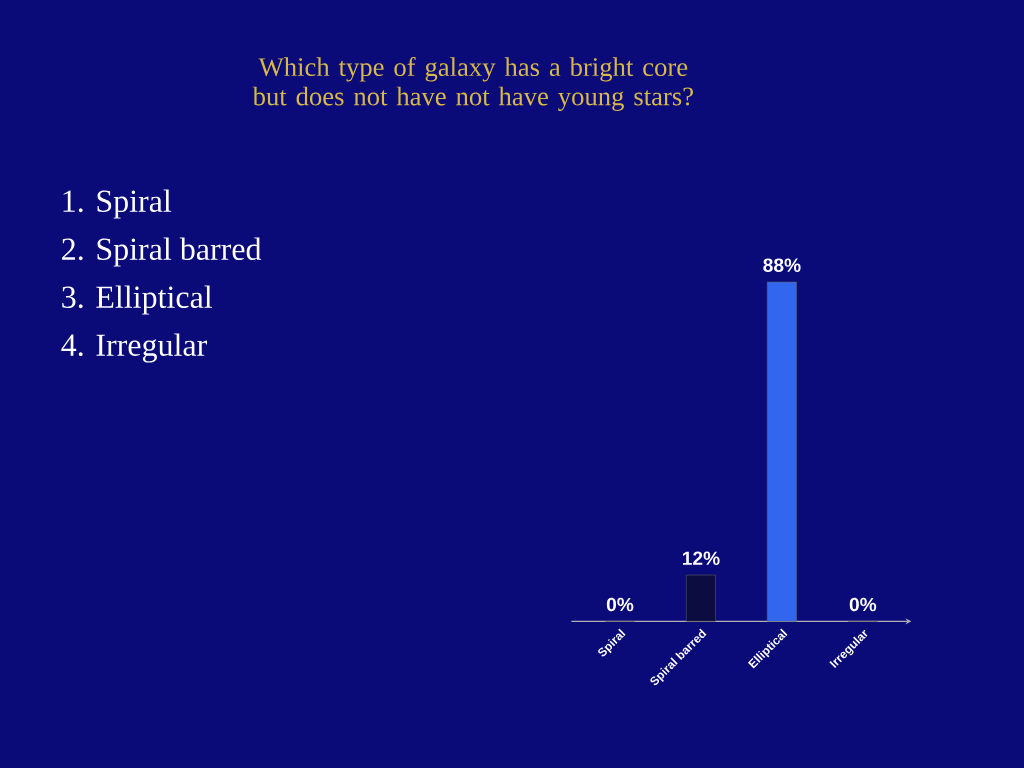 This screenshot has width=1024, height=768. Describe the element at coordinates (134, 348) in the screenshot. I see `text: 4. Irregular` at that location.